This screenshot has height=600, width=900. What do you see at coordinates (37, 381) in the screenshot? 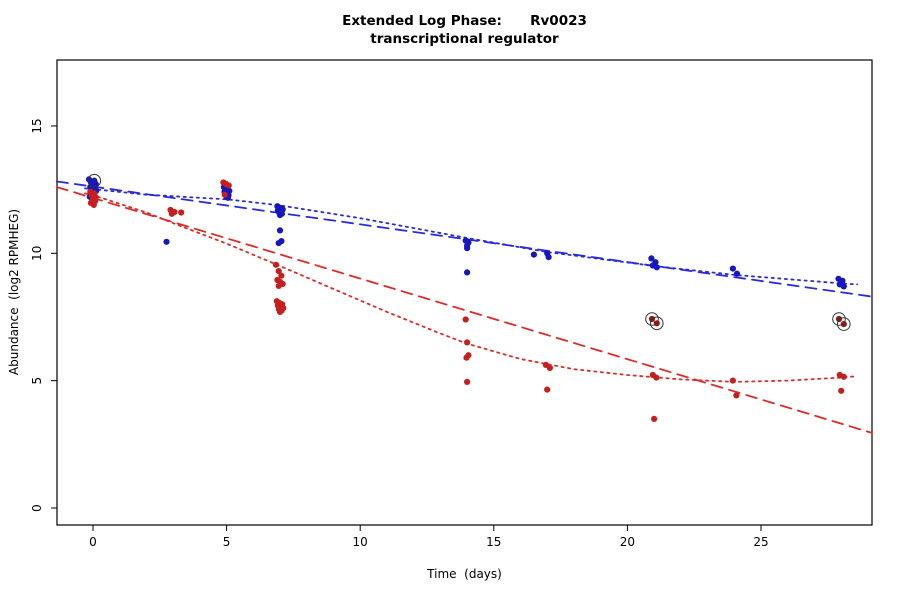
I see `y-tick-label: 5` at bounding box center [37, 381].